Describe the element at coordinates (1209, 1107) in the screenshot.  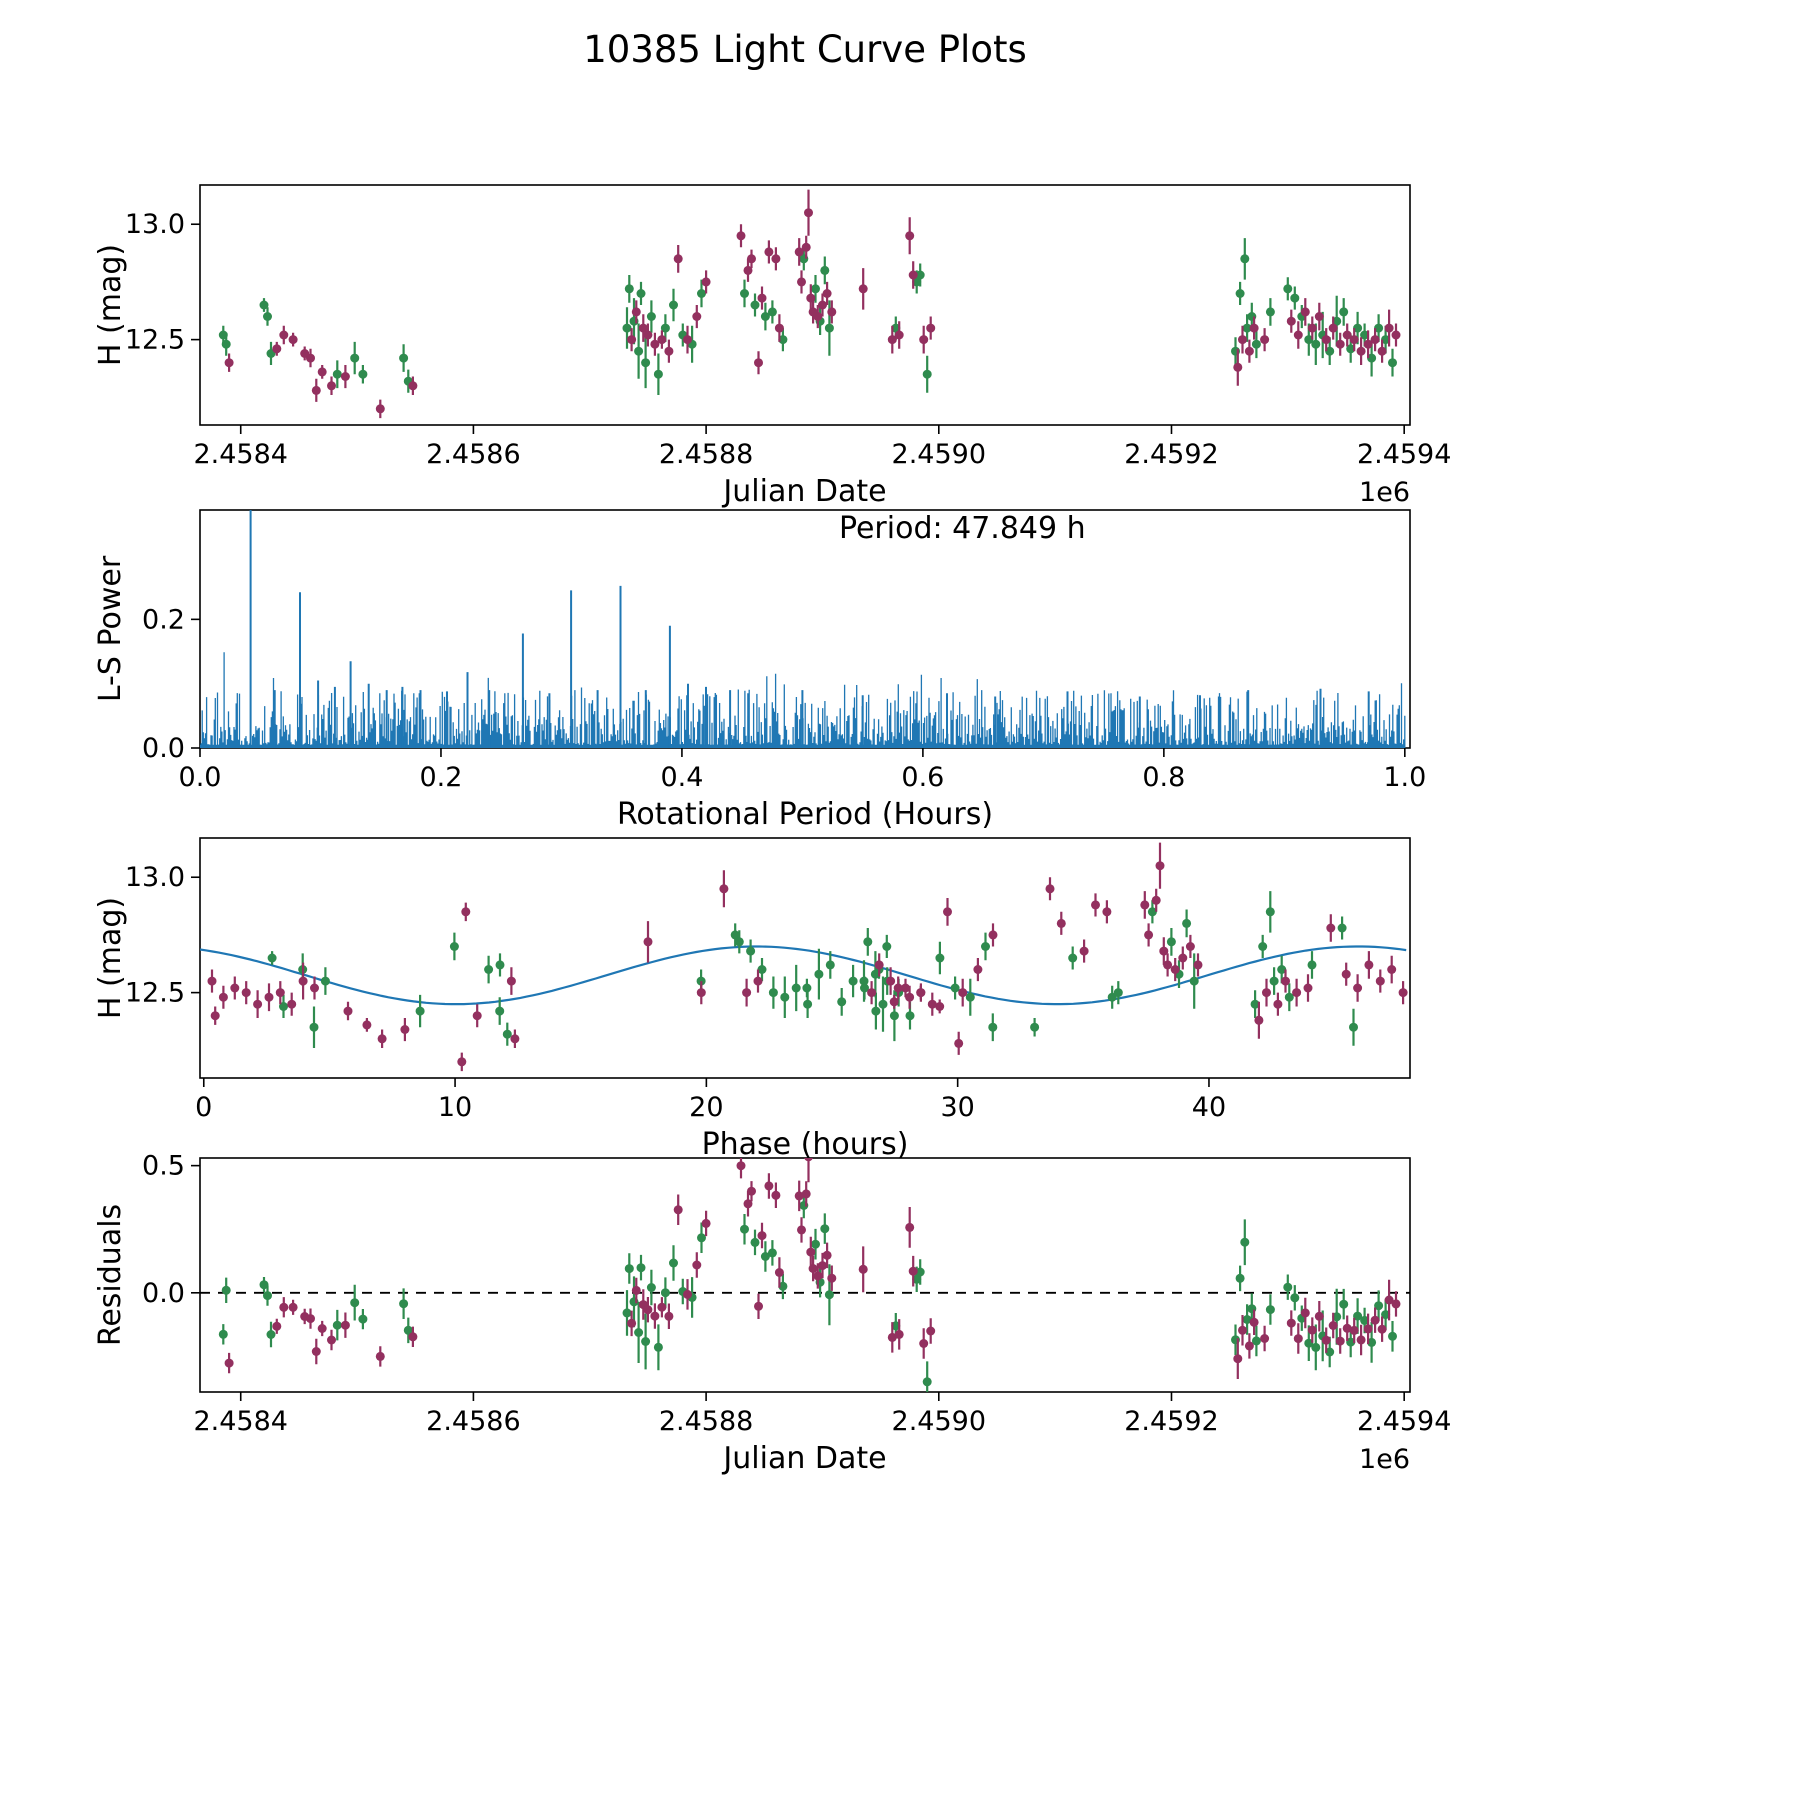
I see `x-tick-label: 40` at that location.